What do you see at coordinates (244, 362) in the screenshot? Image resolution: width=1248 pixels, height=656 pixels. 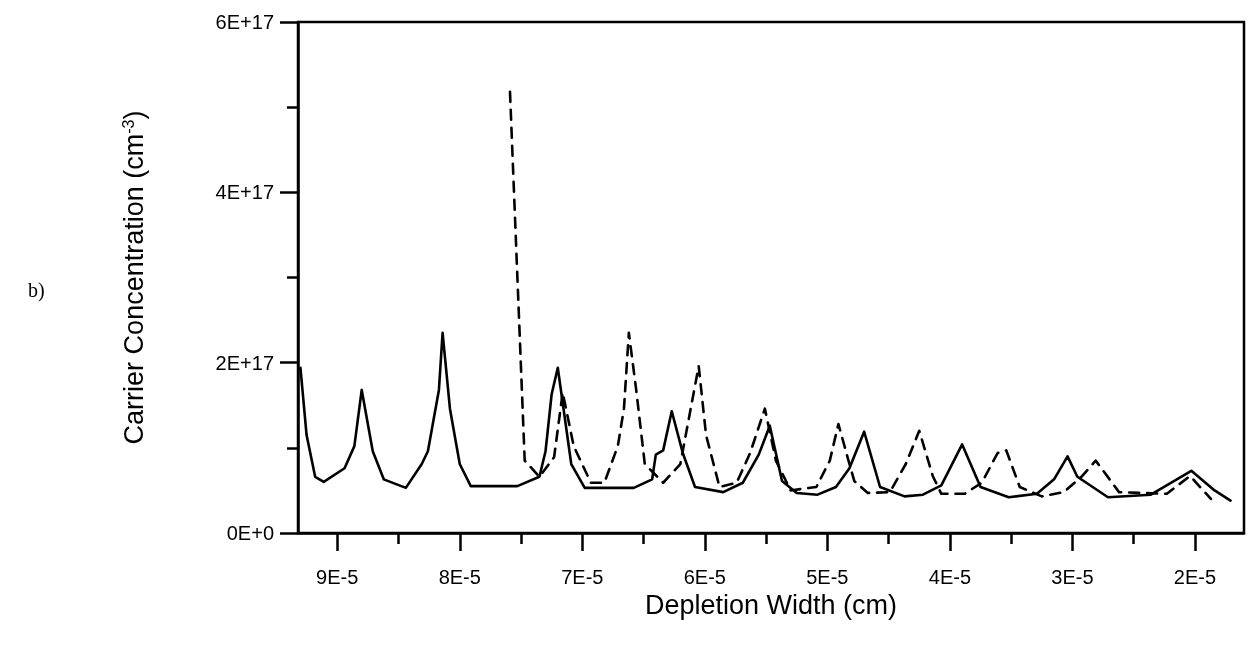 I see `y-tick-label: 2E+17` at bounding box center [244, 362].